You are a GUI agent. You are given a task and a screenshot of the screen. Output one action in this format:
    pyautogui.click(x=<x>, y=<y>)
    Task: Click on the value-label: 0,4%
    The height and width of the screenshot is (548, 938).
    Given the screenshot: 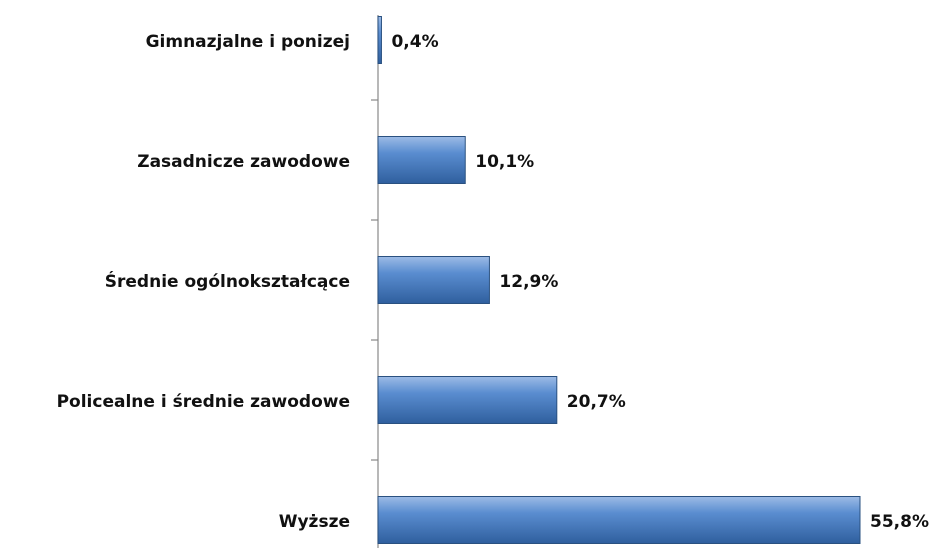 What is the action you would take?
    pyautogui.click(x=414, y=42)
    